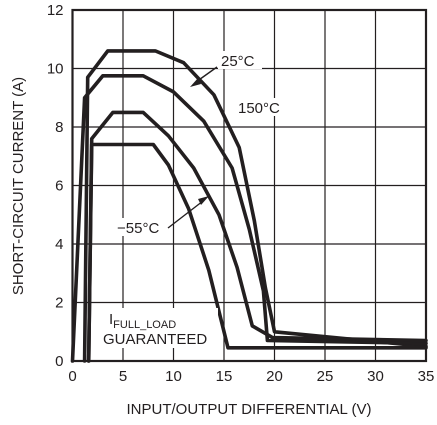  I want to click on label-full-load-guaranteed: IFULL_LOAD GUARANTEED, so click(159, 328).